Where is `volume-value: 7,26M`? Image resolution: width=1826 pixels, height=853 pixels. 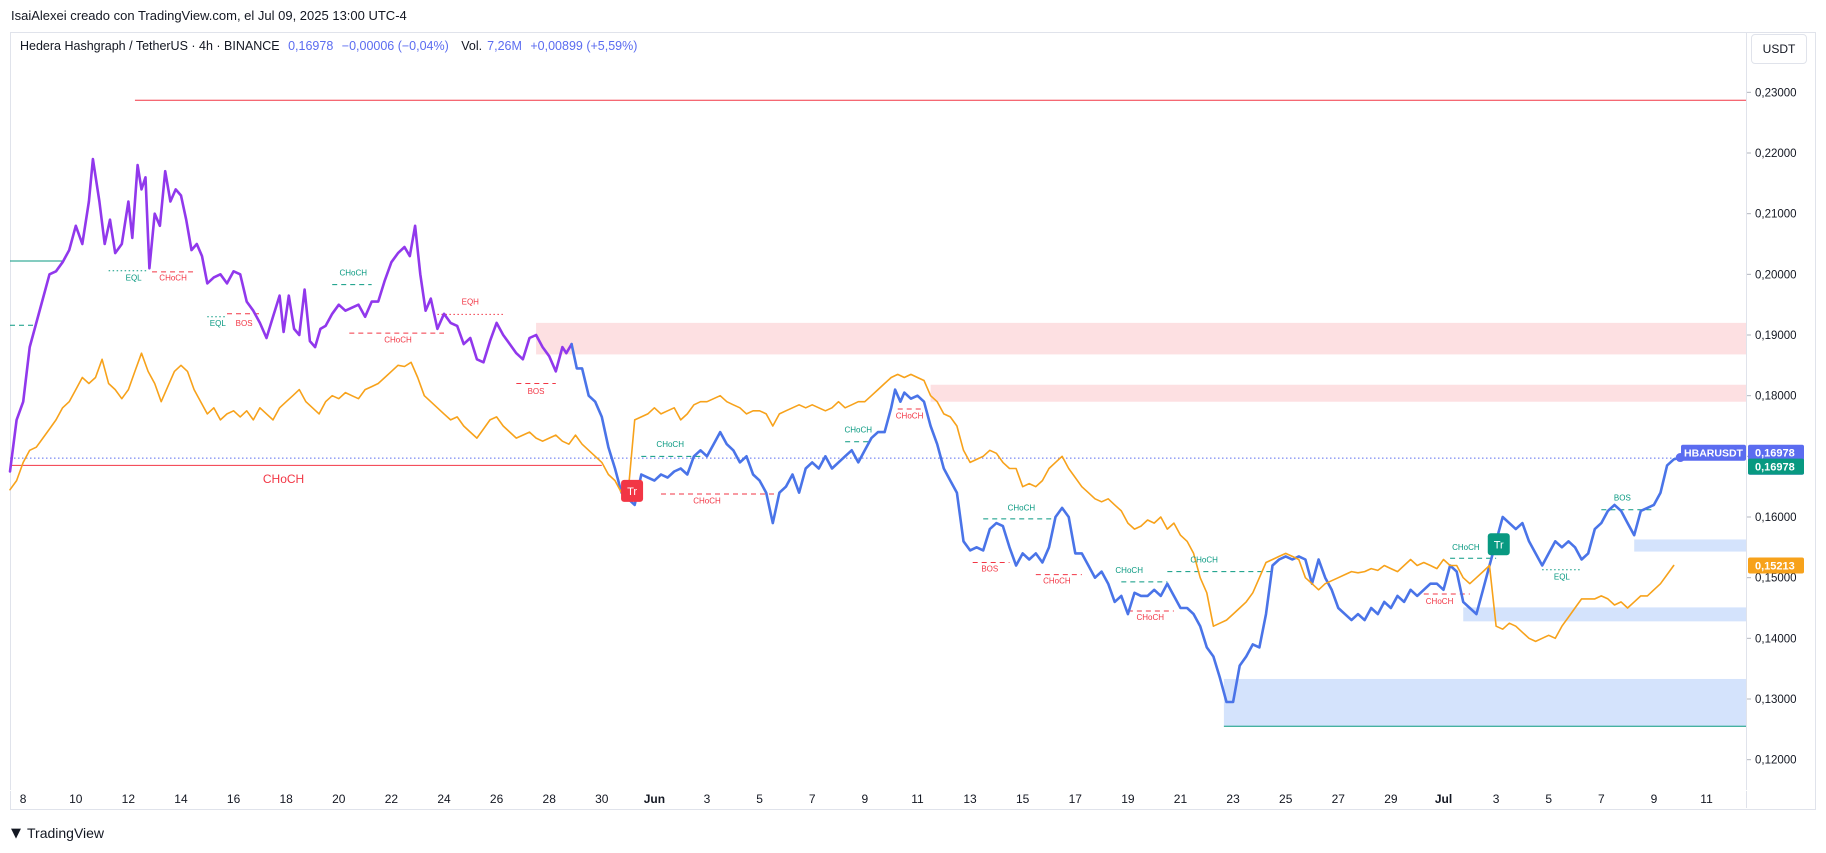
volume-value: 7,26M is located at coordinates (504, 46).